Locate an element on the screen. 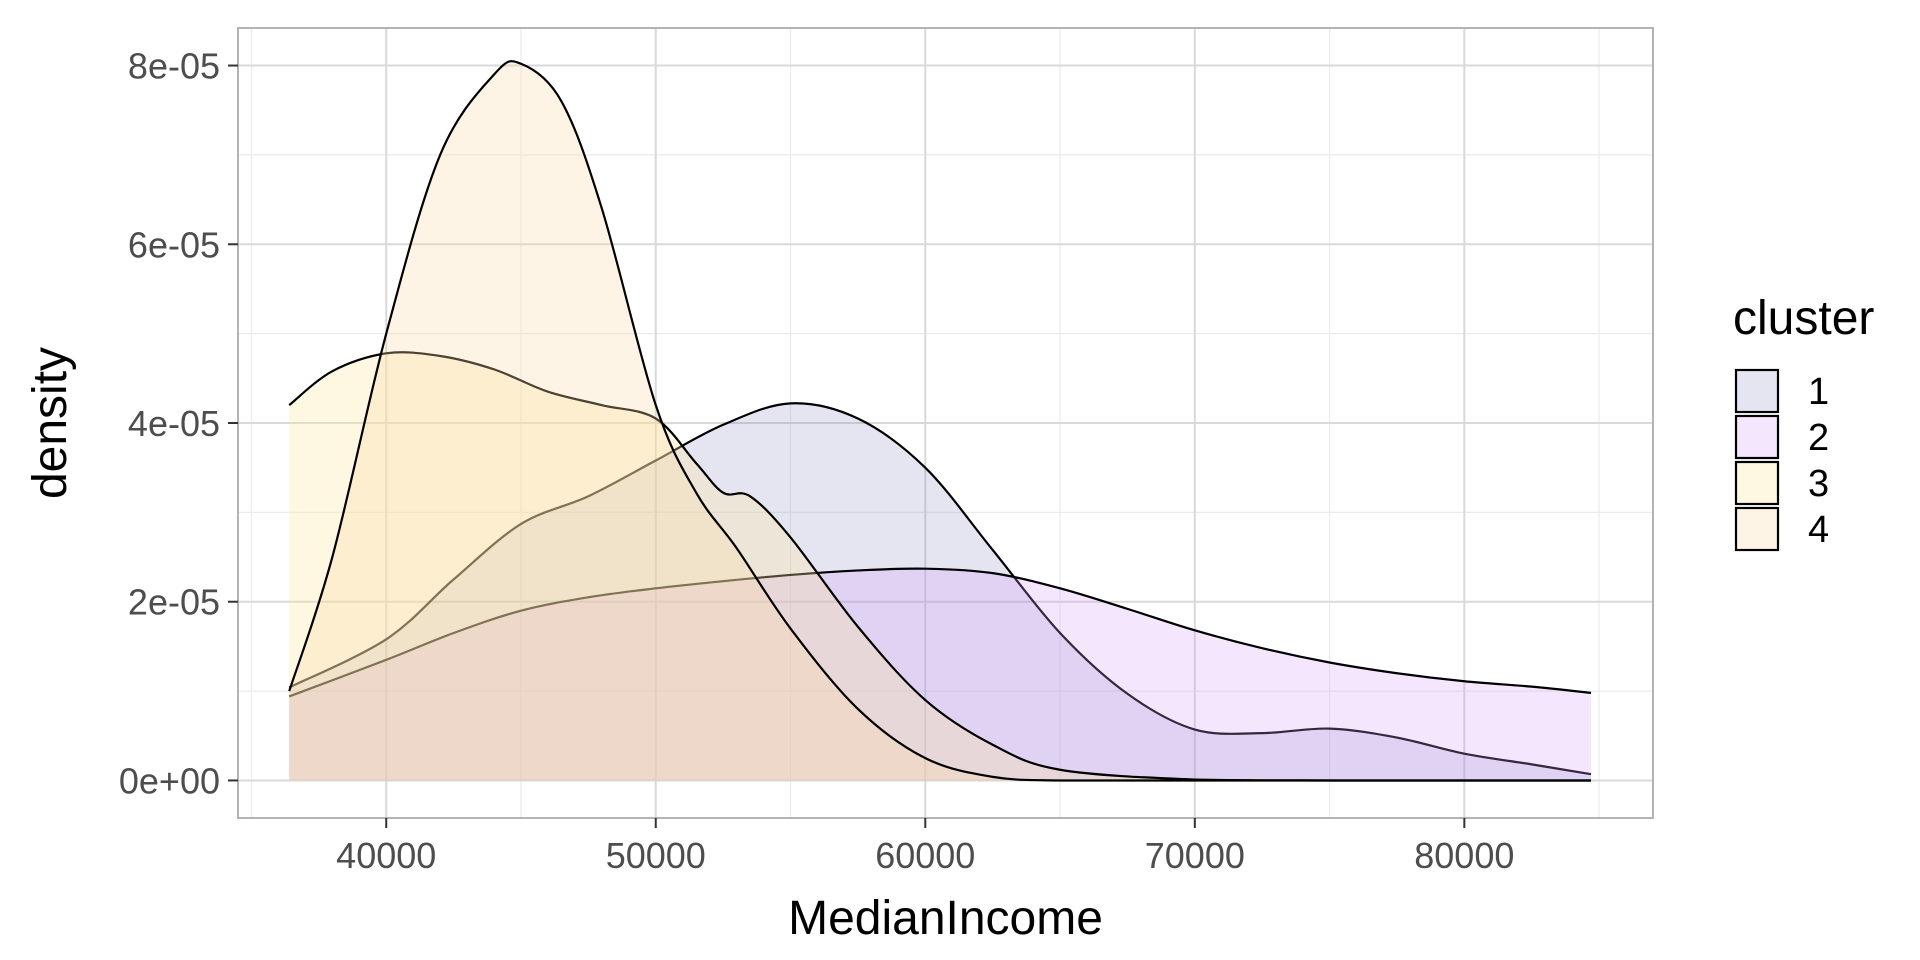  y-axis: 0e+00 2e-05 4e-05 6e-05 8e-05 is located at coordinates (178, 423).